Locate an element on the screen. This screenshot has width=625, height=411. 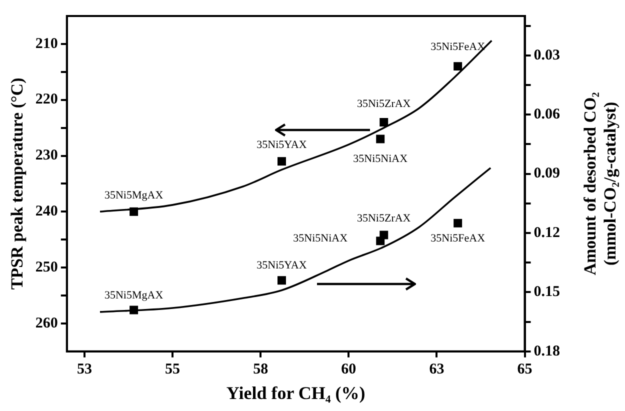
y2-tick-label: 0.12 is located at coordinates (547, 232).